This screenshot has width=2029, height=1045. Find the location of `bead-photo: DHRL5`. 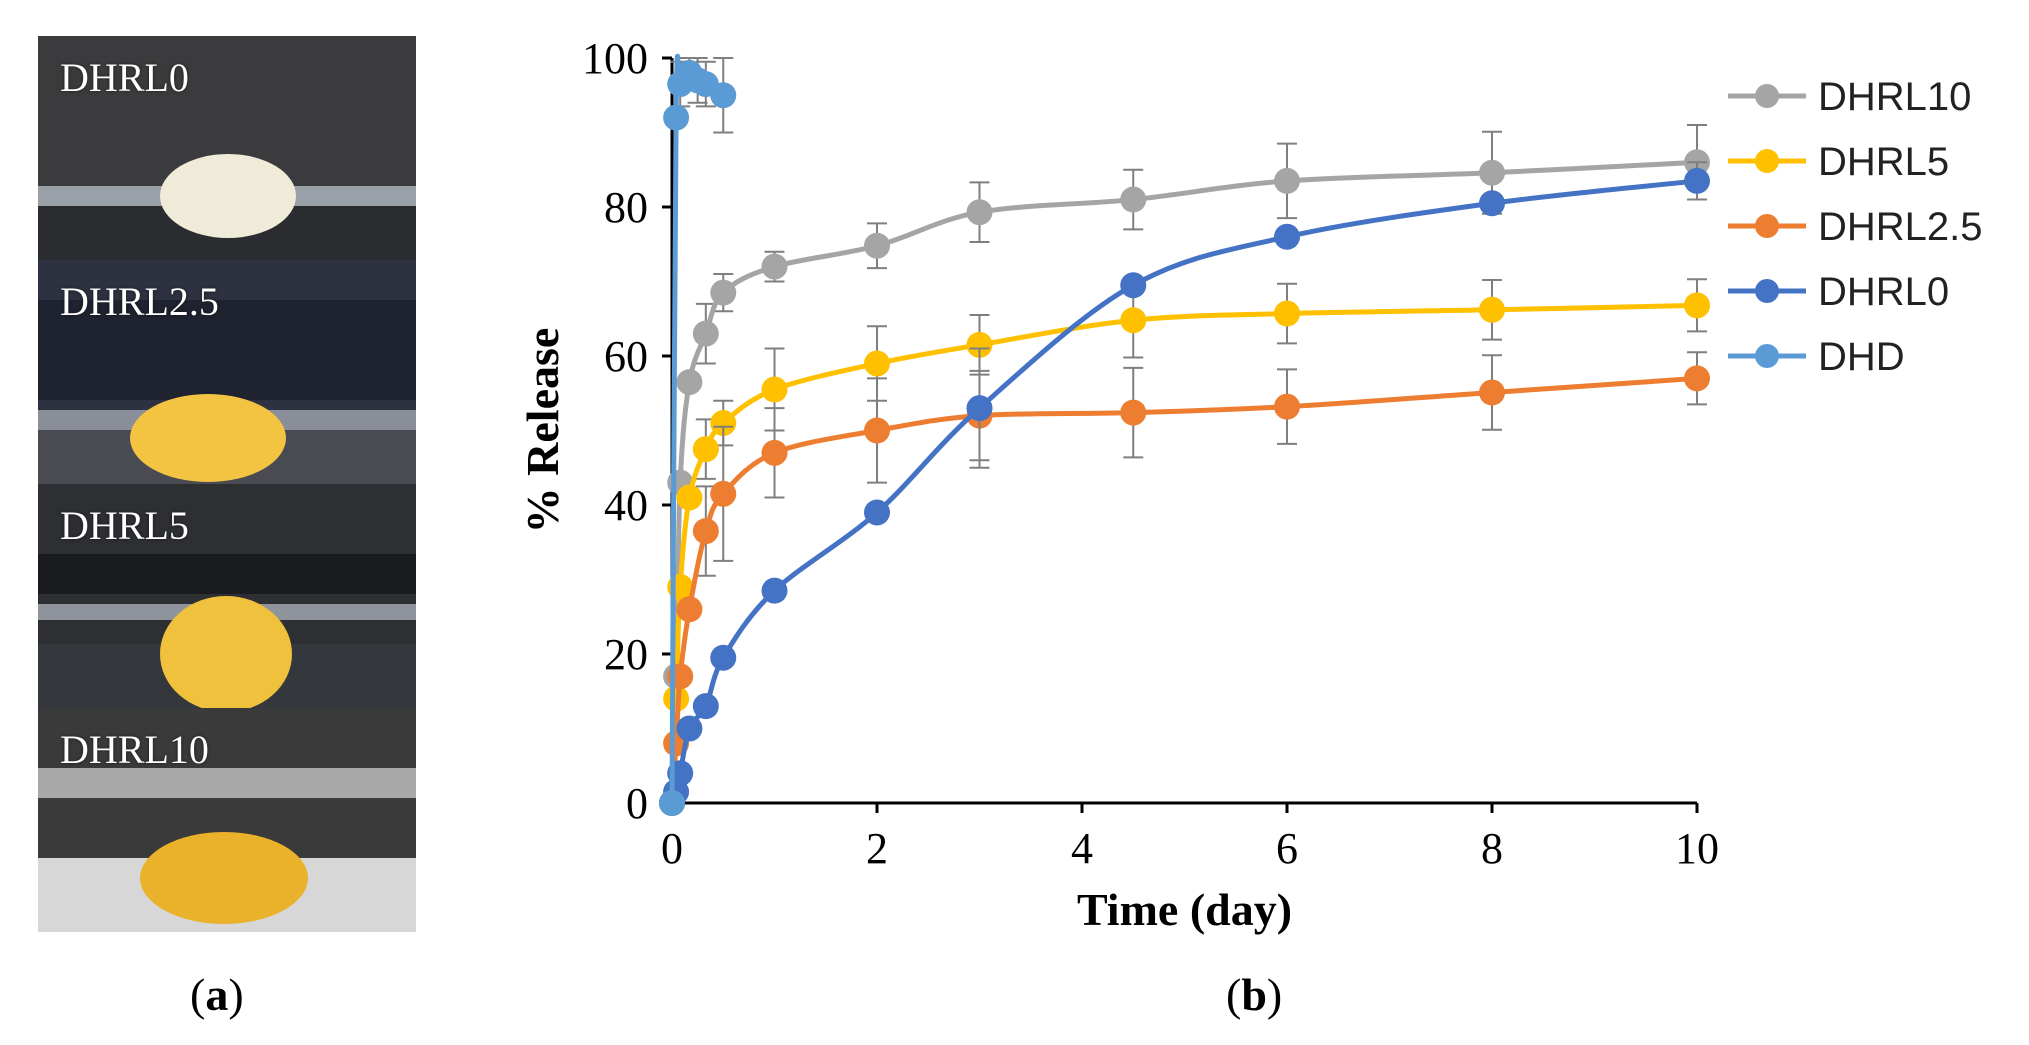

bead-photo: DHRL5 is located at coordinates (227, 596).